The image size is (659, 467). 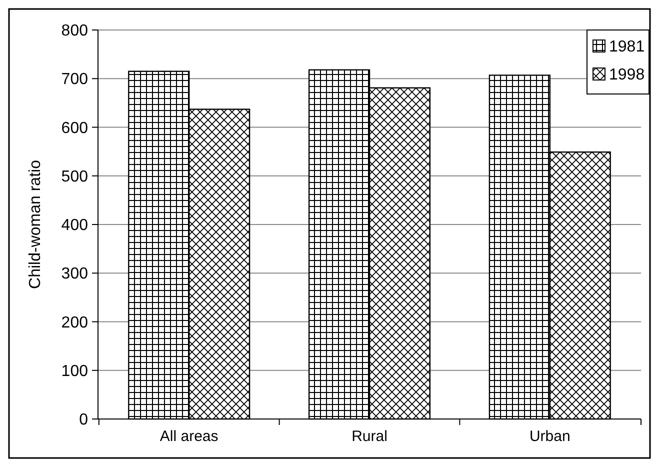 I want to click on y-tick-label: 800, so click(x=74, y=31).